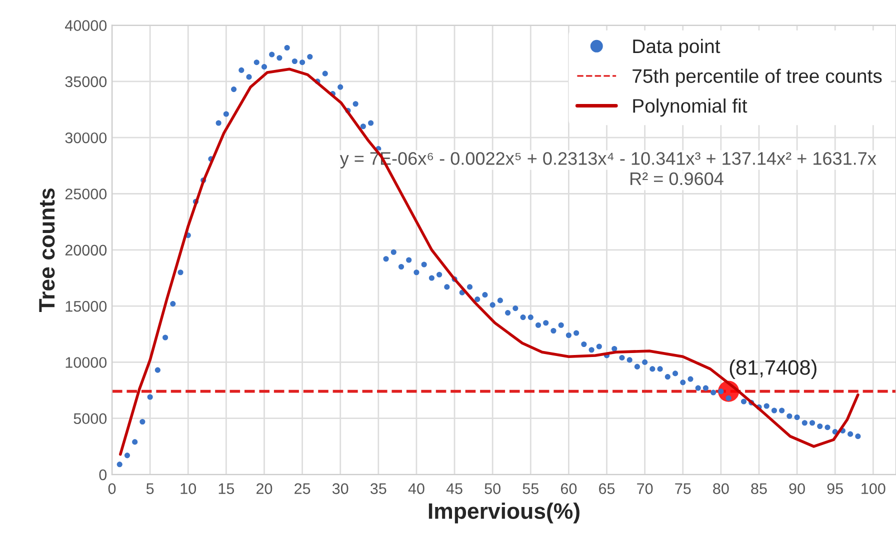 This screenshot has height=538, width=896. Describe the element at coordinates (568, 488) in the screenshot. I see `x-tick-label: 60` at that location.